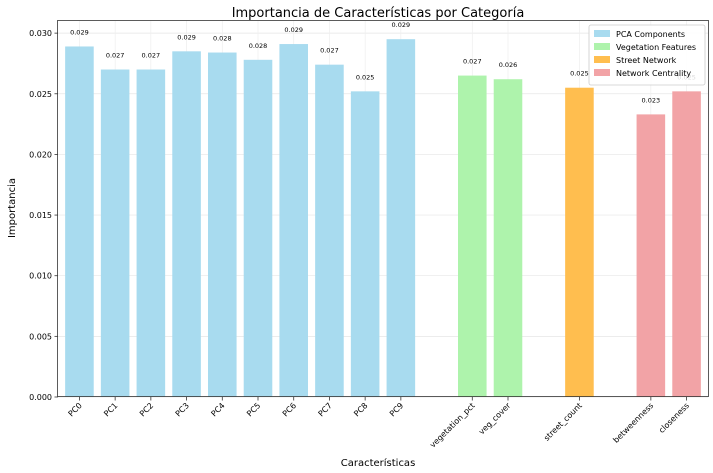 This screenshot has width=713, height=473. Describe the element at coordinates (289, 409) in the screenshot. I see `x-tick-label: PC6` at that location.